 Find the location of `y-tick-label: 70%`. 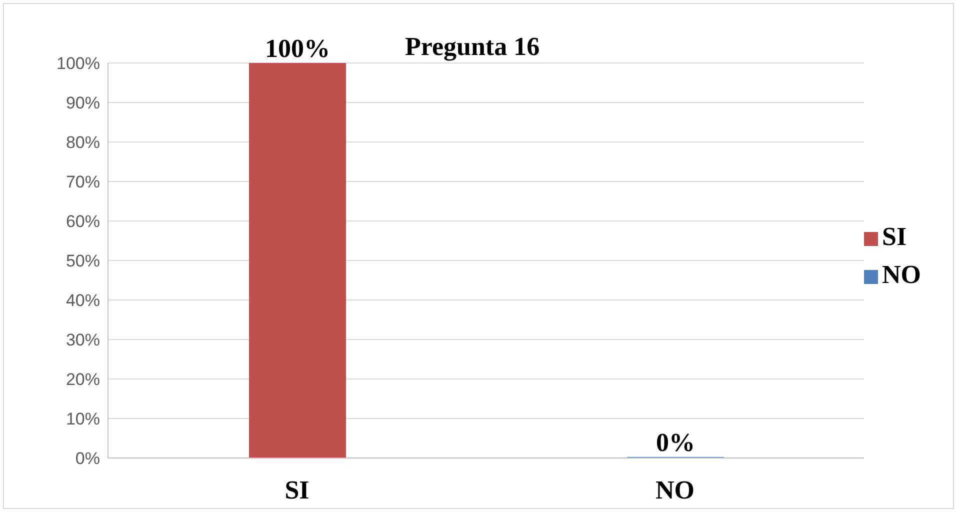

y-tick-label: 70% is located at coordinates (83, 182).